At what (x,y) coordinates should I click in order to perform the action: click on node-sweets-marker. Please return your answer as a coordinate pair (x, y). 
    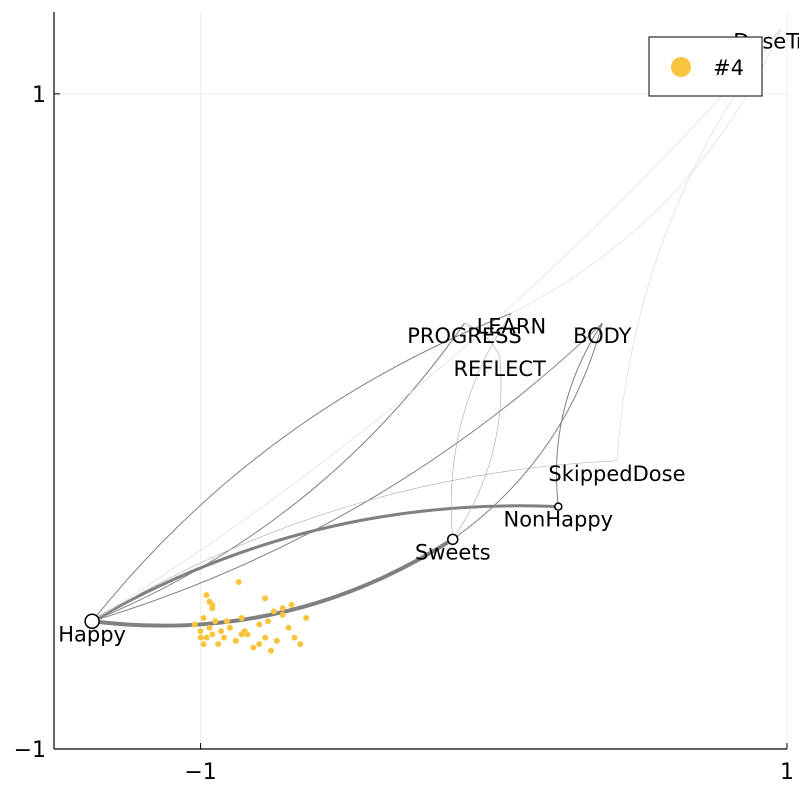
    Looking at the image, I should click on (453, 539).